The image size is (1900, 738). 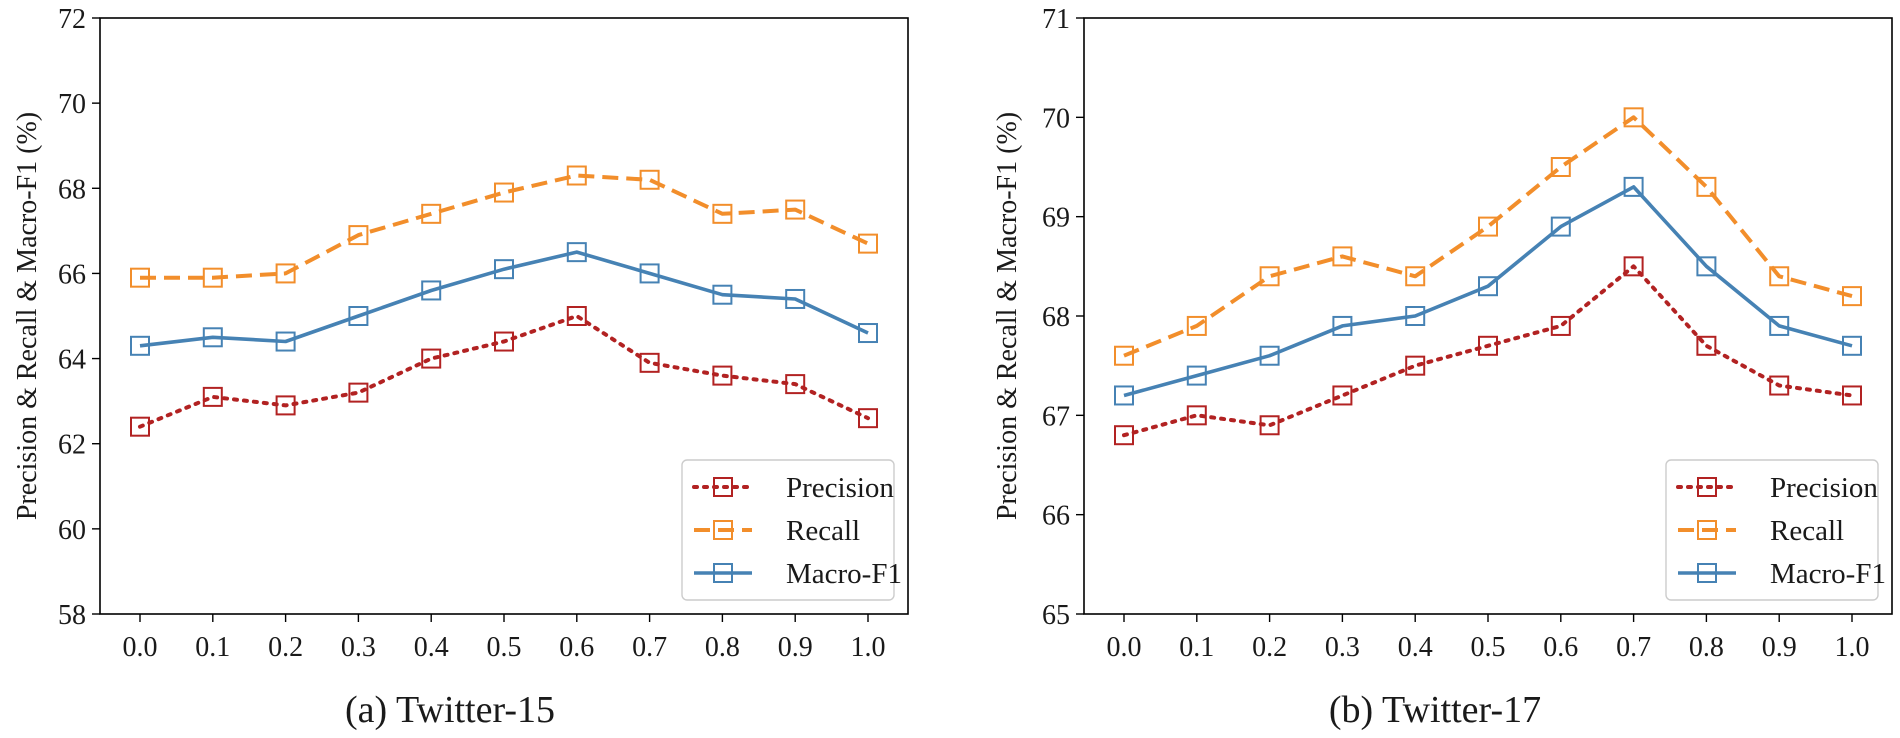 I want to click on x-tick-label: 0.6, so click(x=576, y=647).